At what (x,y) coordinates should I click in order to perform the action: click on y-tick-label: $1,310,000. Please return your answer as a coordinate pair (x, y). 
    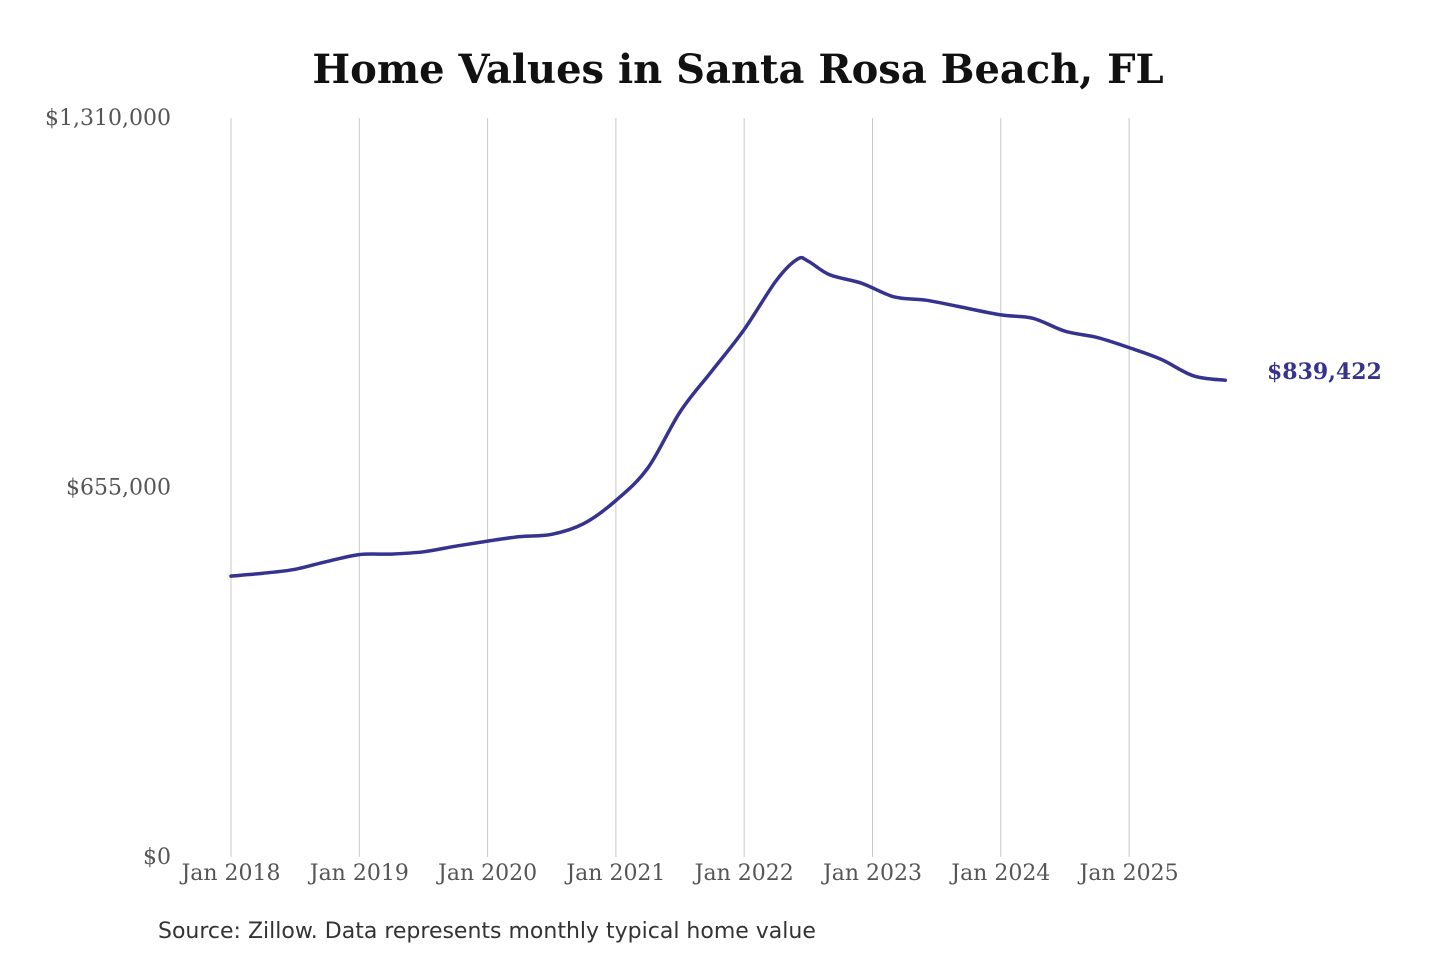
    Looking at the image, I should click on (108, 118).